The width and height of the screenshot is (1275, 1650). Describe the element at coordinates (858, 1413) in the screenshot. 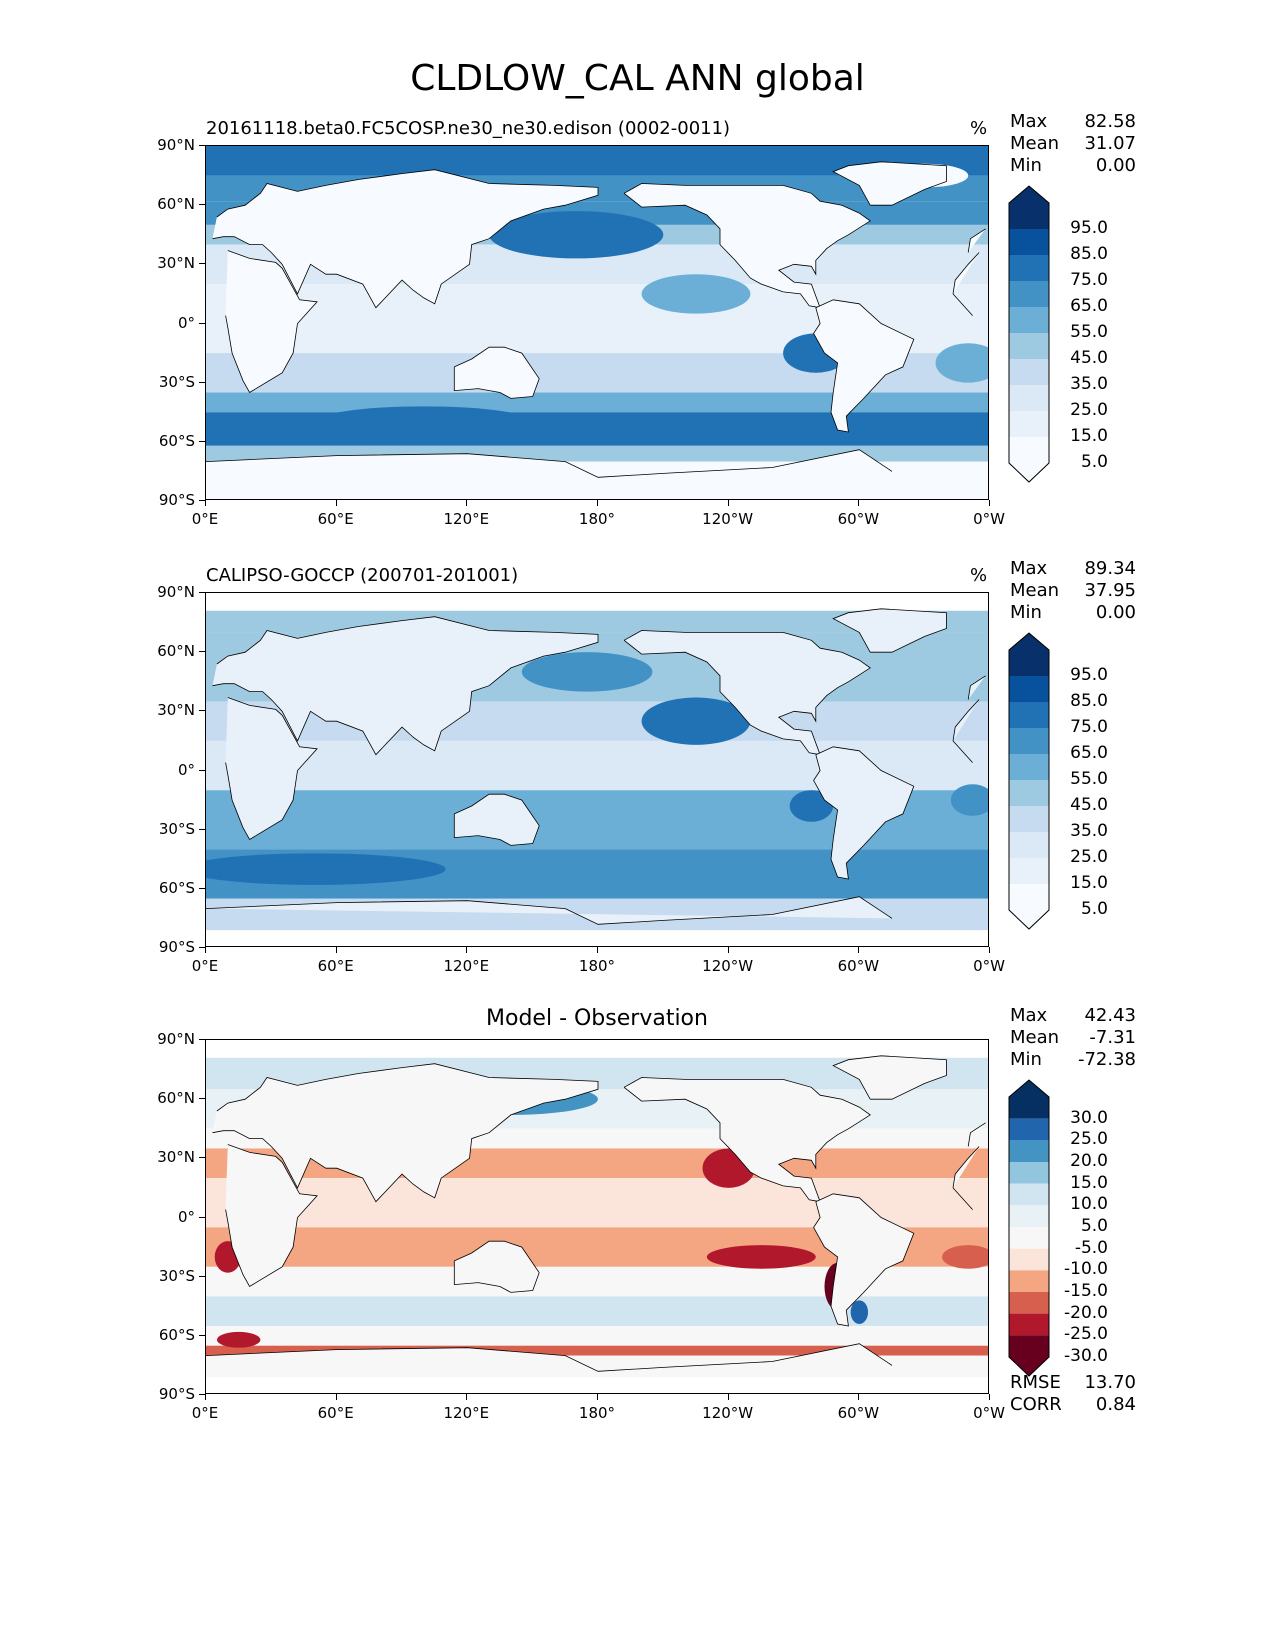

I see `lon-tick-label: 60°W` at that location.